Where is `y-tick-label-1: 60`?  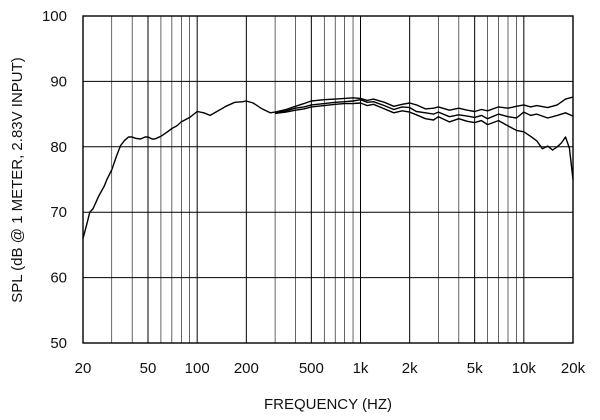
y-tick-label-1: 60 is located at coordinates (58, 278).